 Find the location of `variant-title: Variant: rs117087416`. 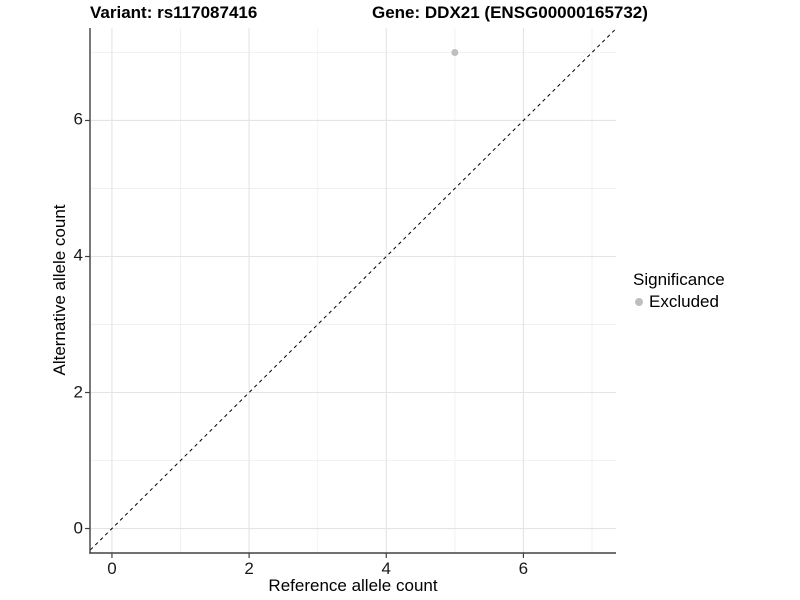

variant-title: Variant: rs117087416 is located at coordinates (174, 12).